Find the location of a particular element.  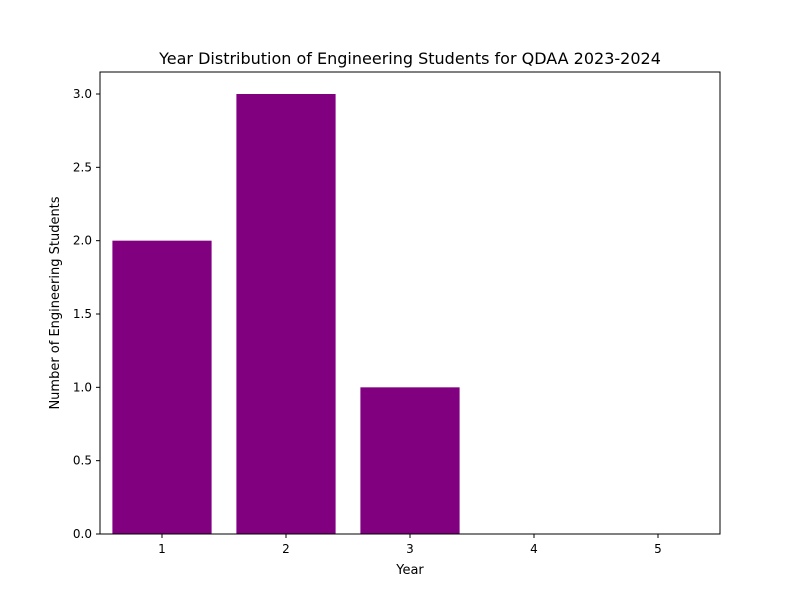

x-tick-label-1: 1 is located at coordinates (162, 549).